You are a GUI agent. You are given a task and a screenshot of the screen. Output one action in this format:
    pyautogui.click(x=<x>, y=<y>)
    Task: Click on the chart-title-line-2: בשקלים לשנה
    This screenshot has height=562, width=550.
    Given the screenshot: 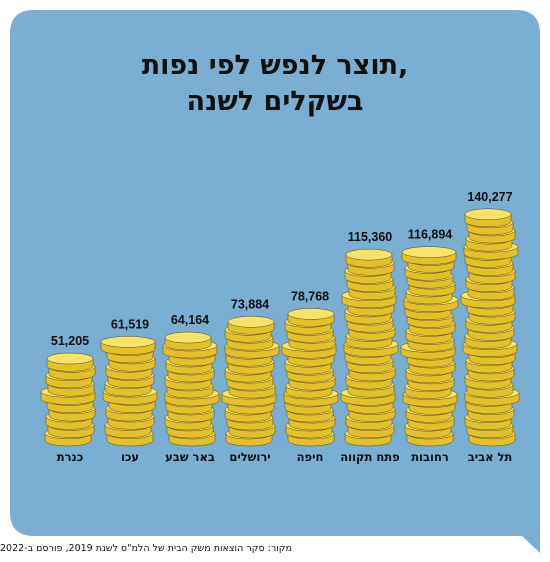 What is the action you would take?
    pyautogui.click(x=275, y=101)
    